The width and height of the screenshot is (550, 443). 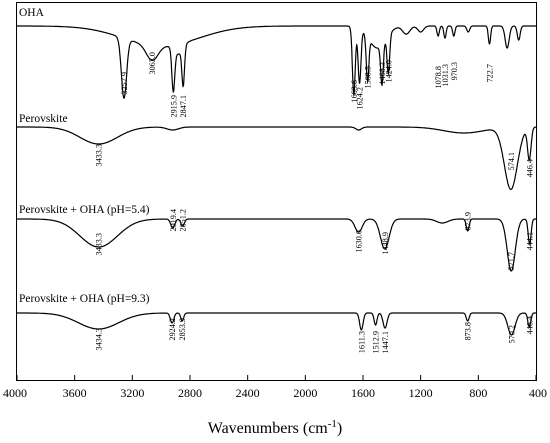 I want to click on peak-label: 873.9, so click(x=468, y=221).